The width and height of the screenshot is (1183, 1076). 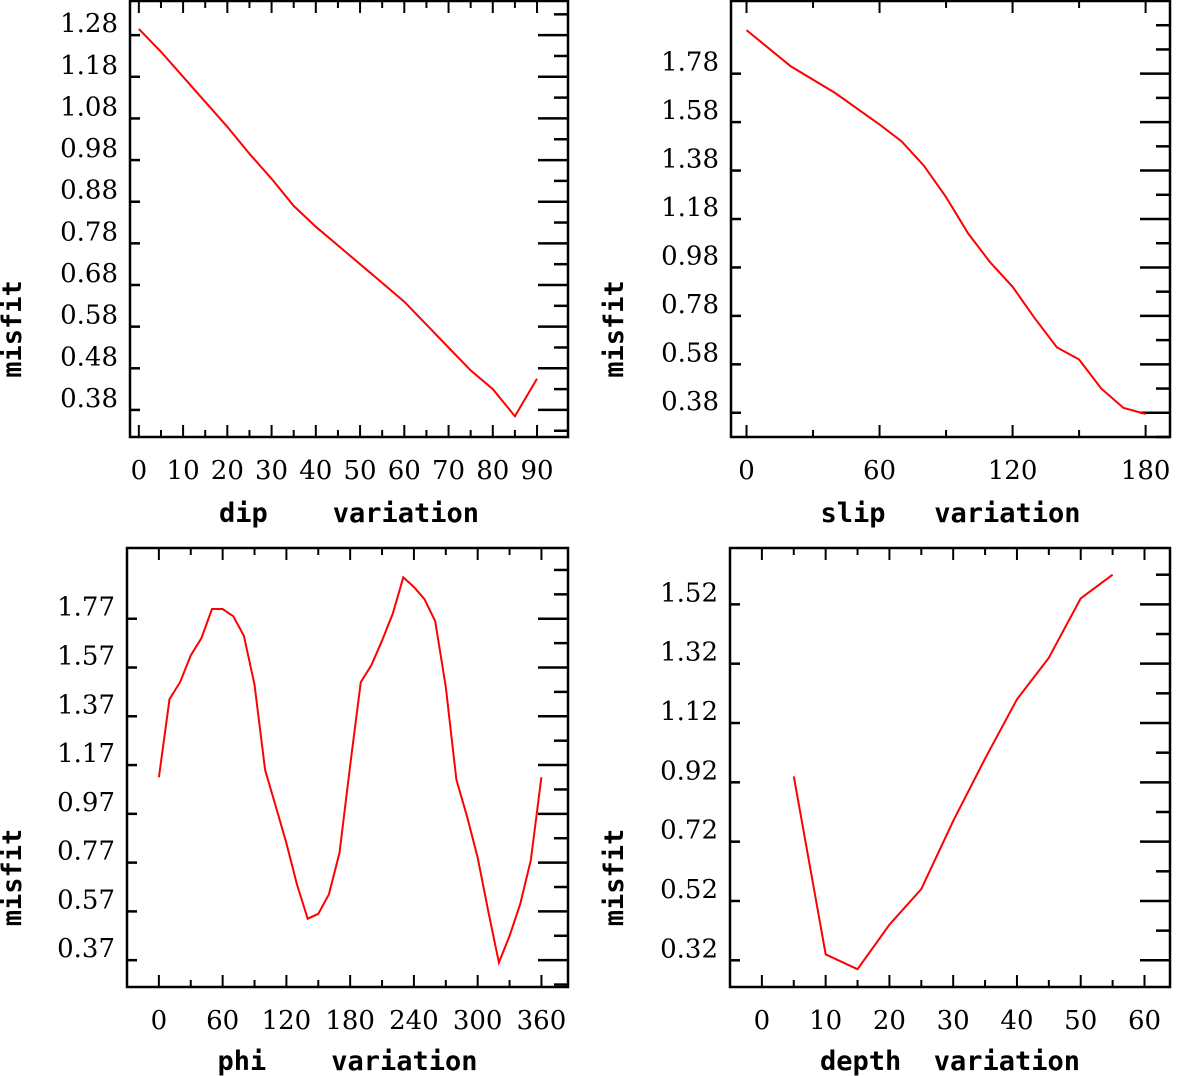 I want to click on y-tick-label: 0.92, so click(x=689, y=771).